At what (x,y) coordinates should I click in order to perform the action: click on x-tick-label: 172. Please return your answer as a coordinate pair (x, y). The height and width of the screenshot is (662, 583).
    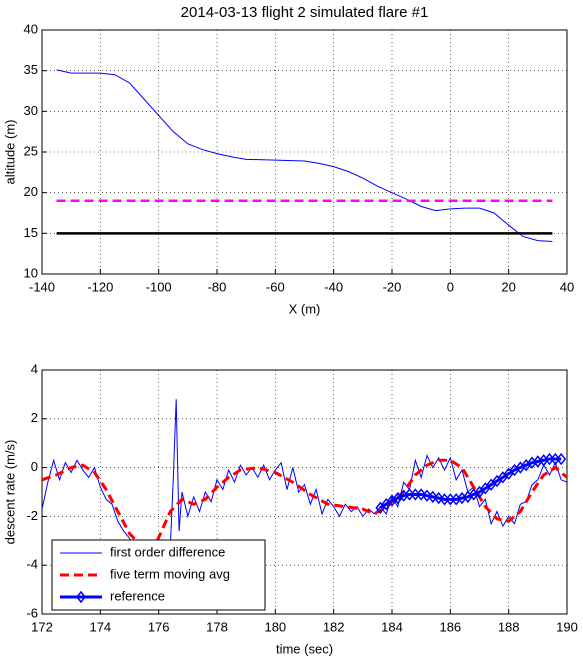
    Looking at the image, I should click on (42, 626).